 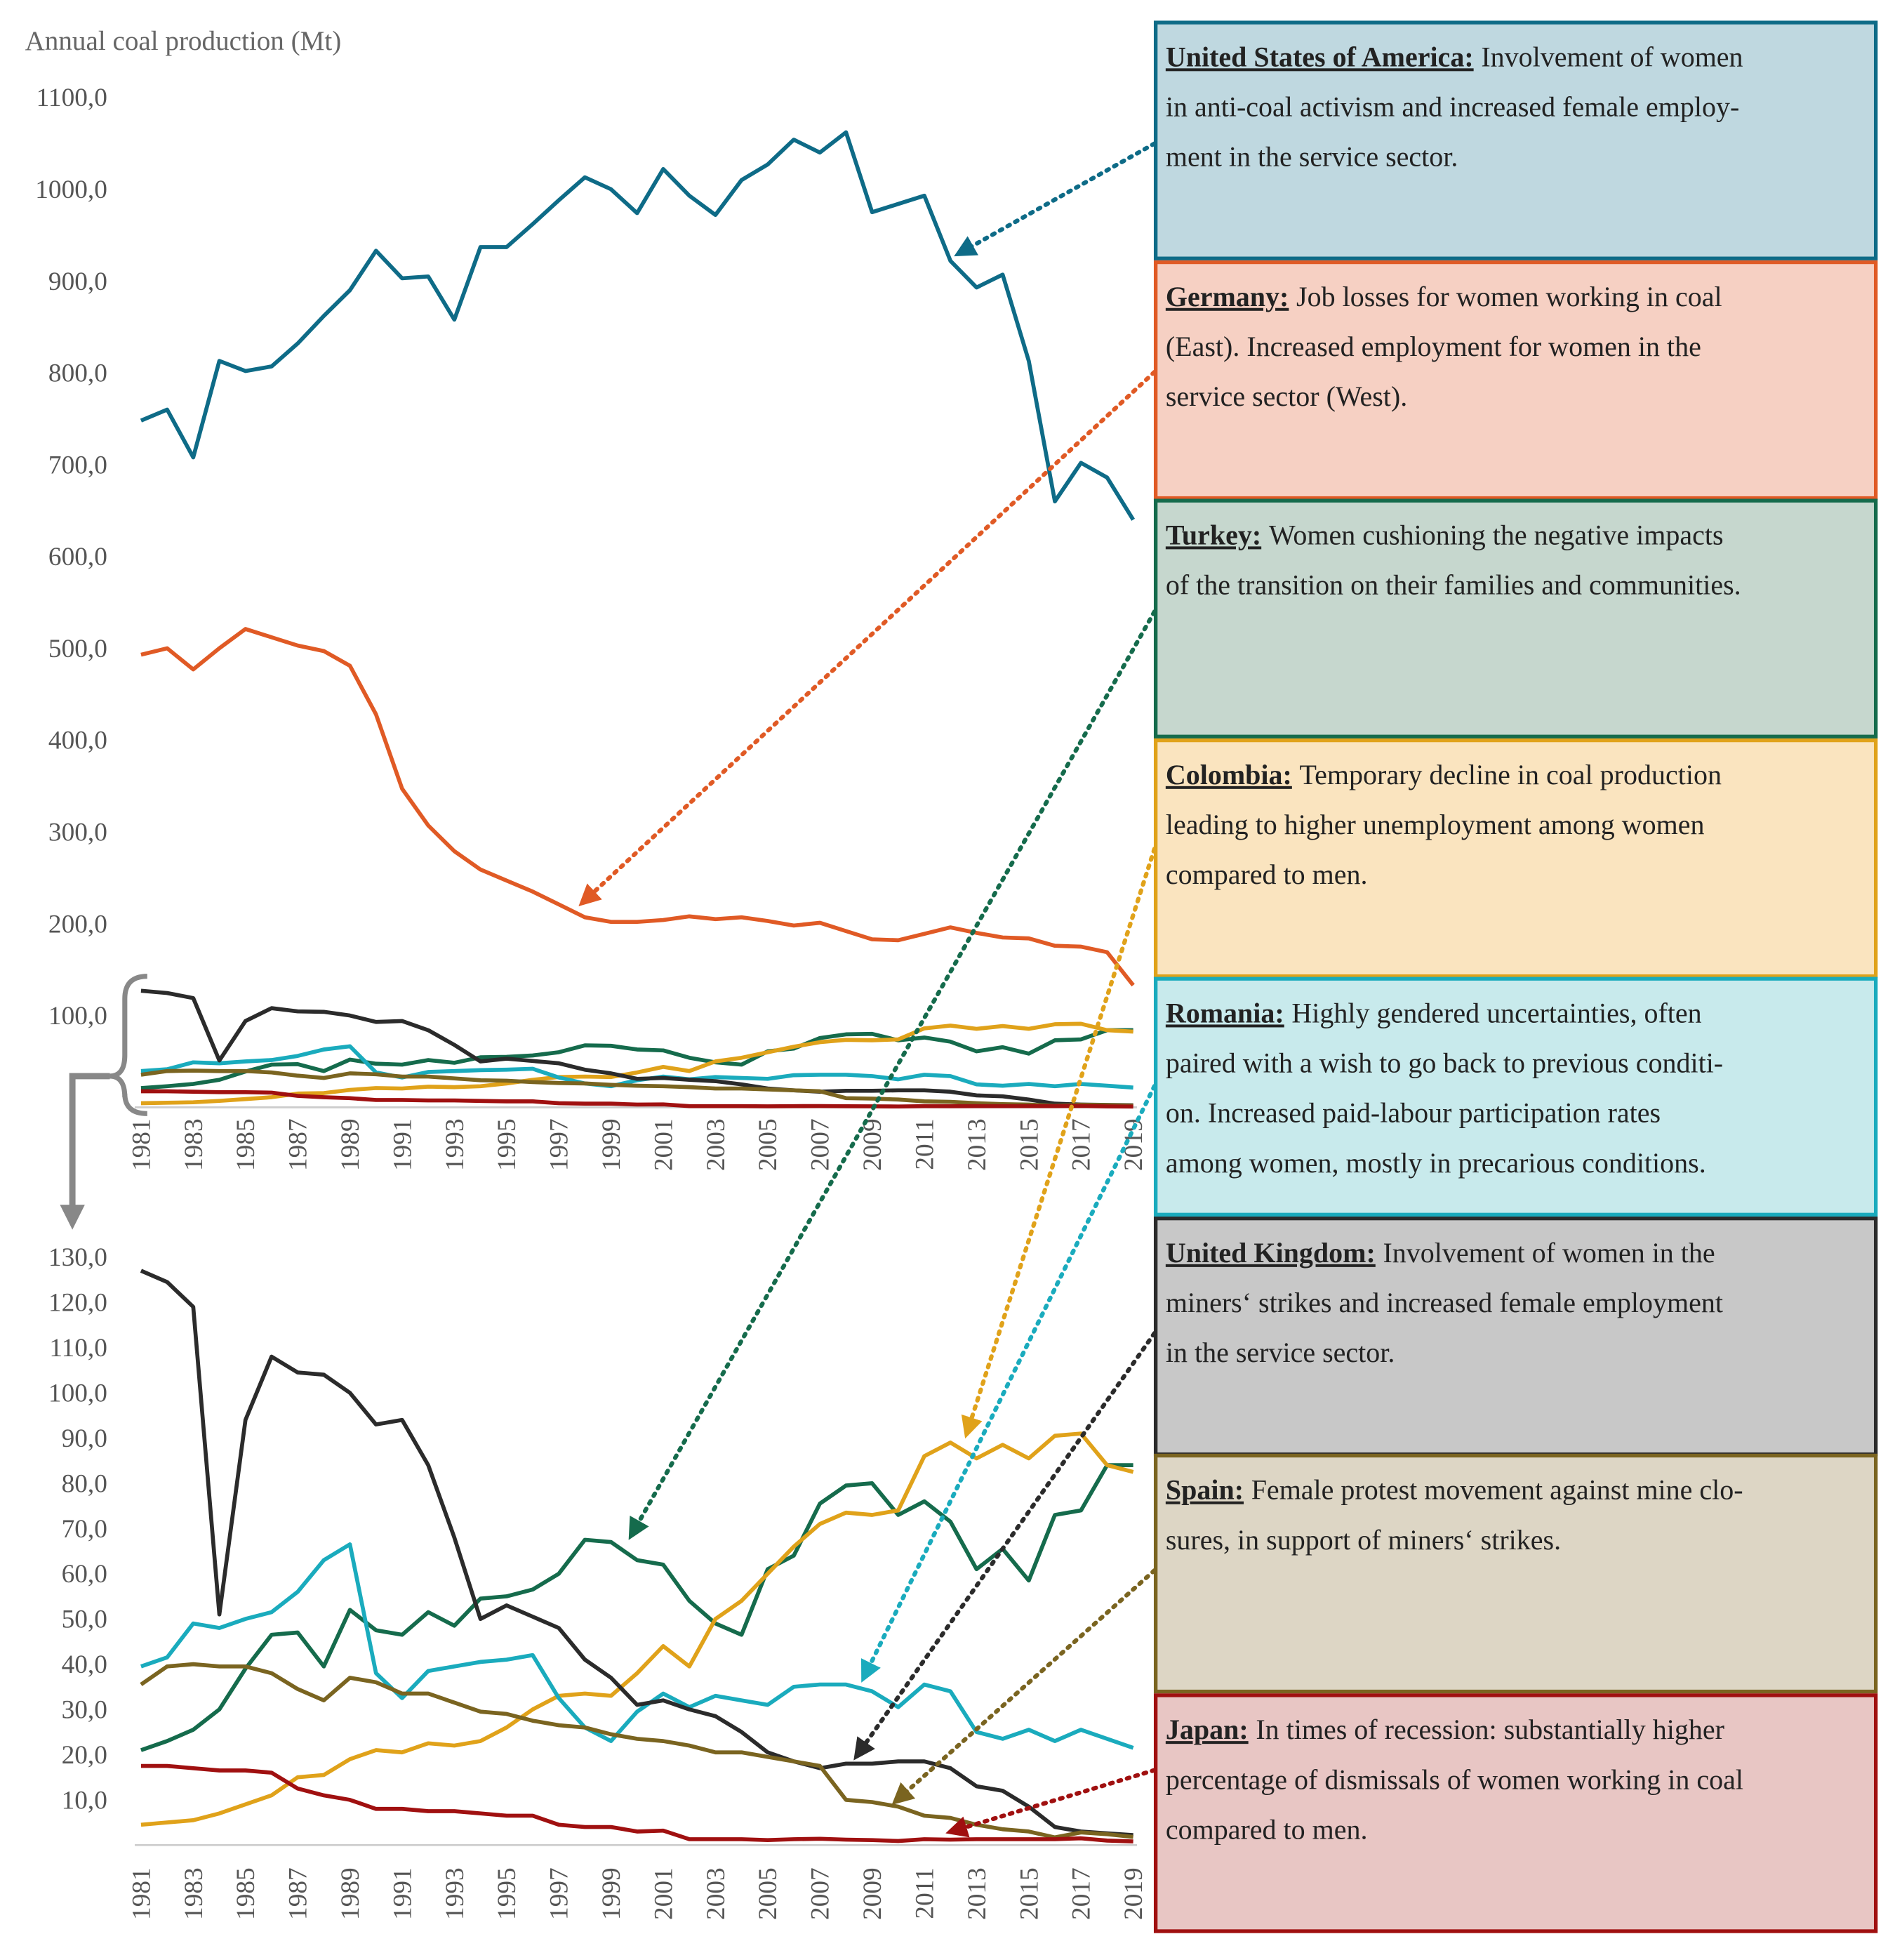 I want to click on y-tick-label: 30,0, so click(x=84, y=1709).